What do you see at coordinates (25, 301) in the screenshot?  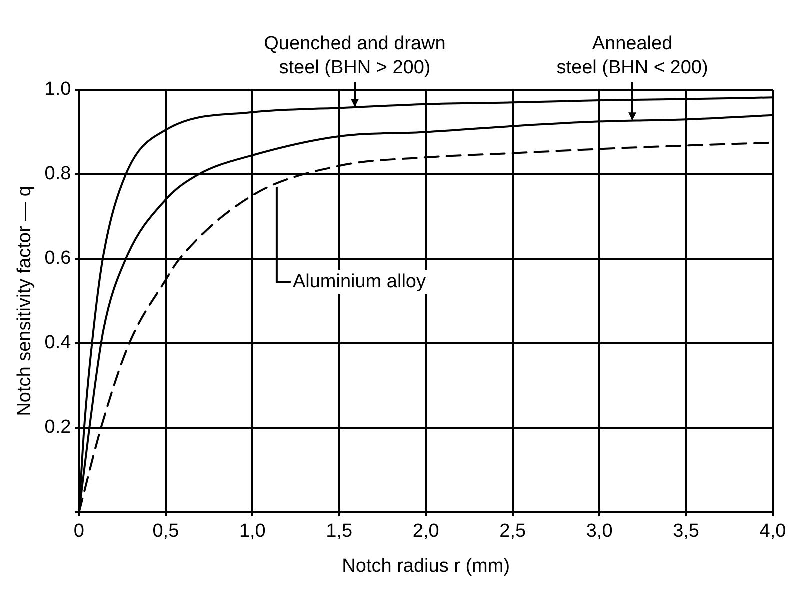 I see `y-axis-title: Notch sensitivity factor — q` at bounding box center [25, 301].